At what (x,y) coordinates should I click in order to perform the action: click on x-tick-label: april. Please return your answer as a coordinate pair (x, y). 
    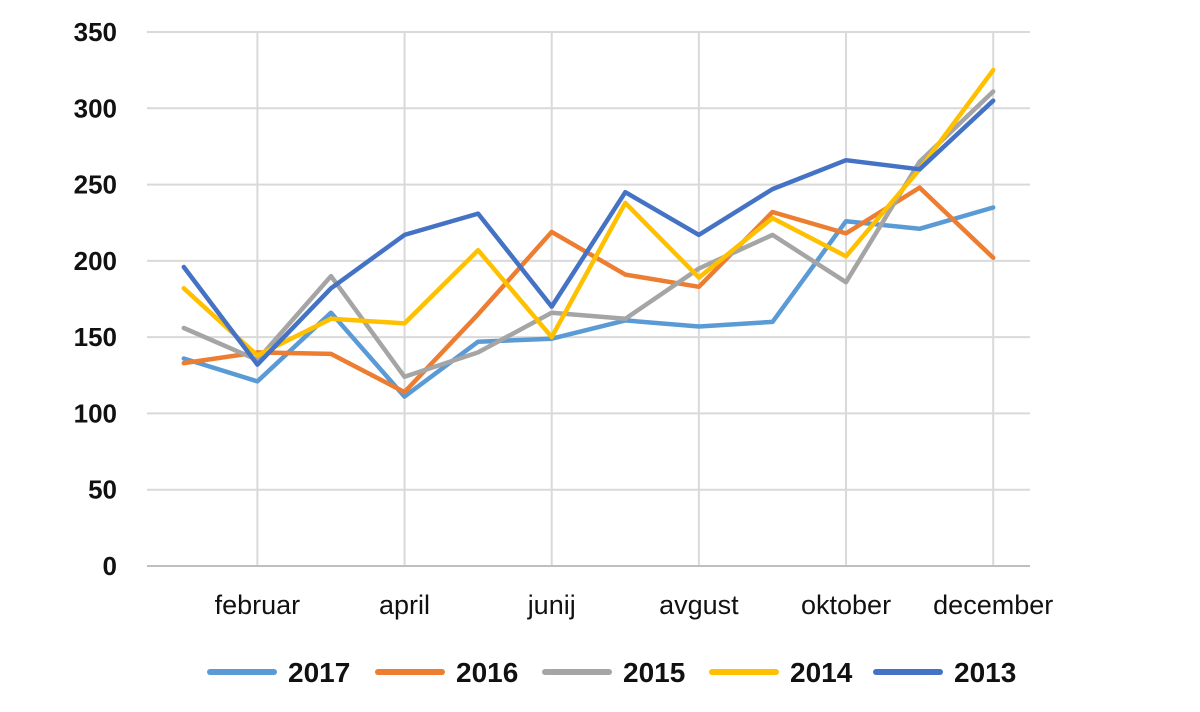
    Looking at the image, I should click on (404, 605).